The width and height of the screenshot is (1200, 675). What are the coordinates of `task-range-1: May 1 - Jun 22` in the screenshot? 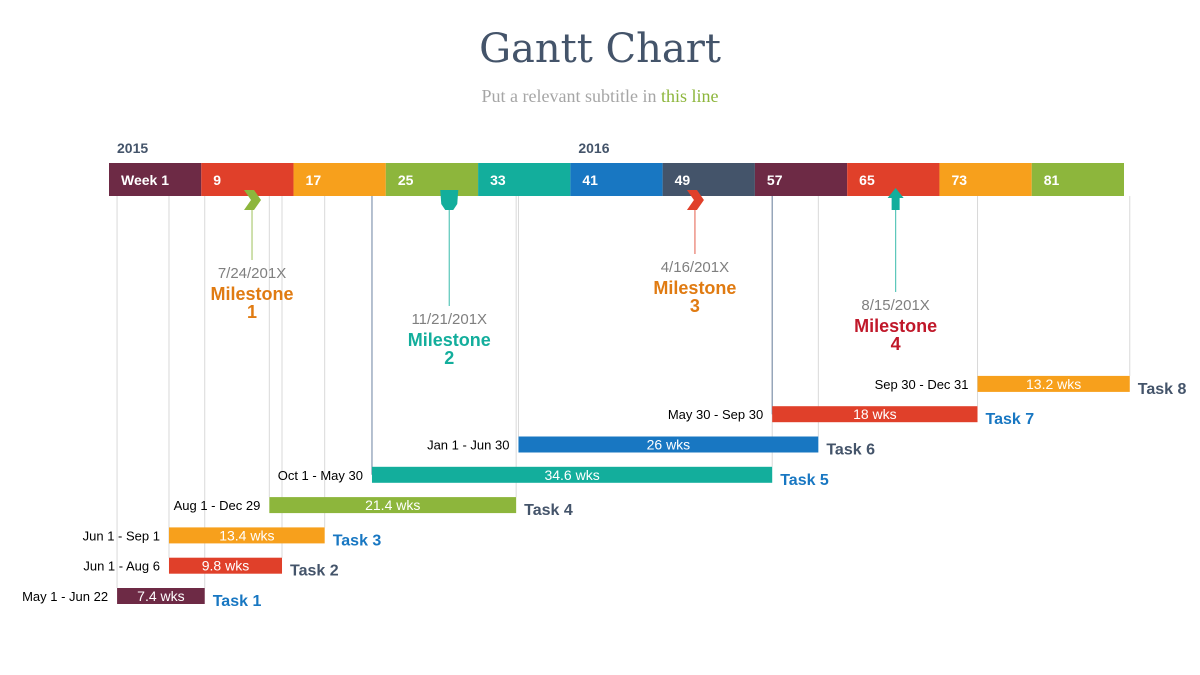 It's located at (65, 596).